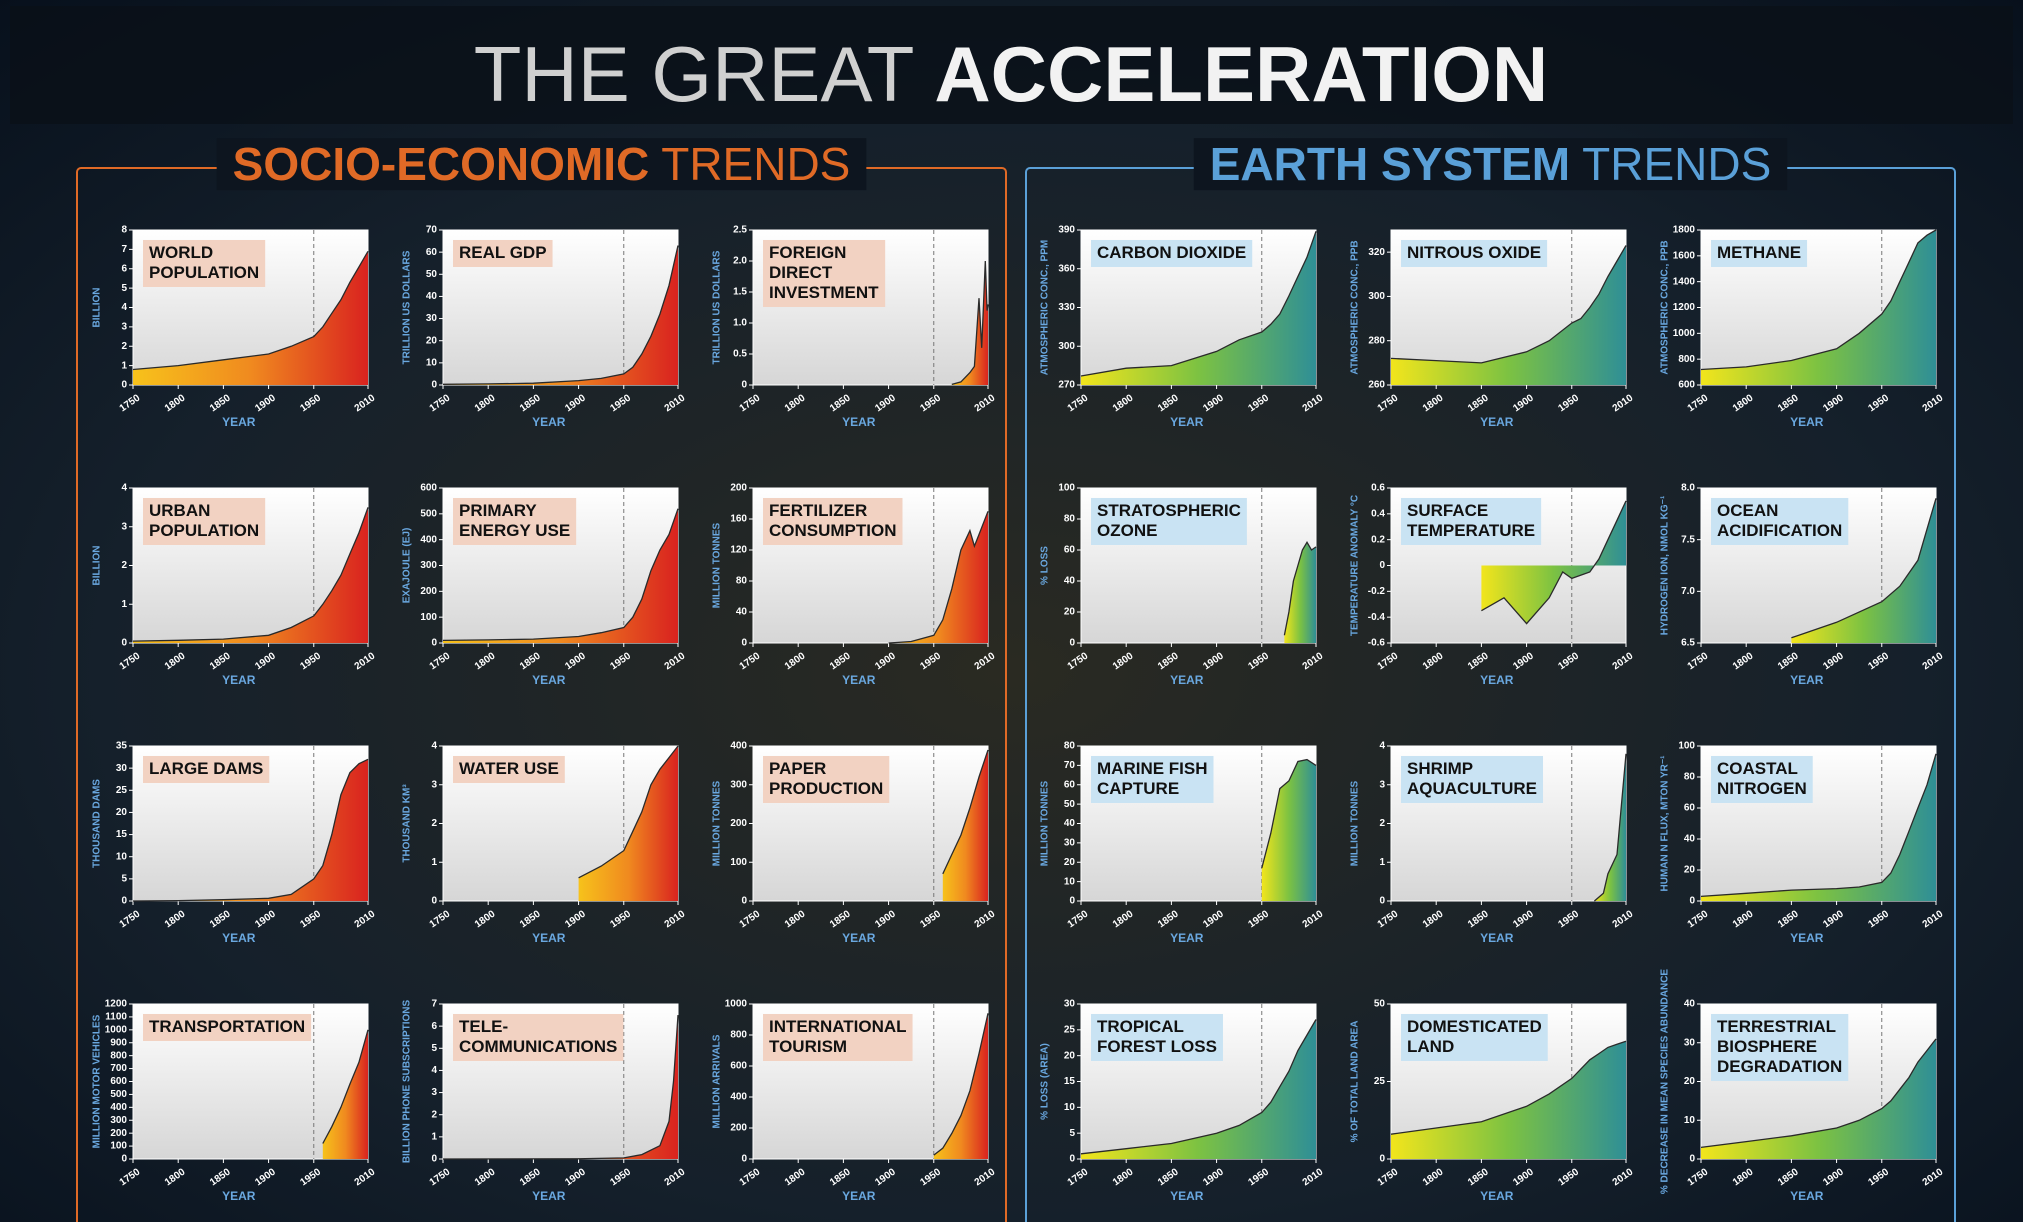 This screenshot has height=1222, width=2023. What do you see at coordinates (483, 1026) in the screenshot?
I see `chart-title-line: TELE-` at bounding box center [483, 1026].